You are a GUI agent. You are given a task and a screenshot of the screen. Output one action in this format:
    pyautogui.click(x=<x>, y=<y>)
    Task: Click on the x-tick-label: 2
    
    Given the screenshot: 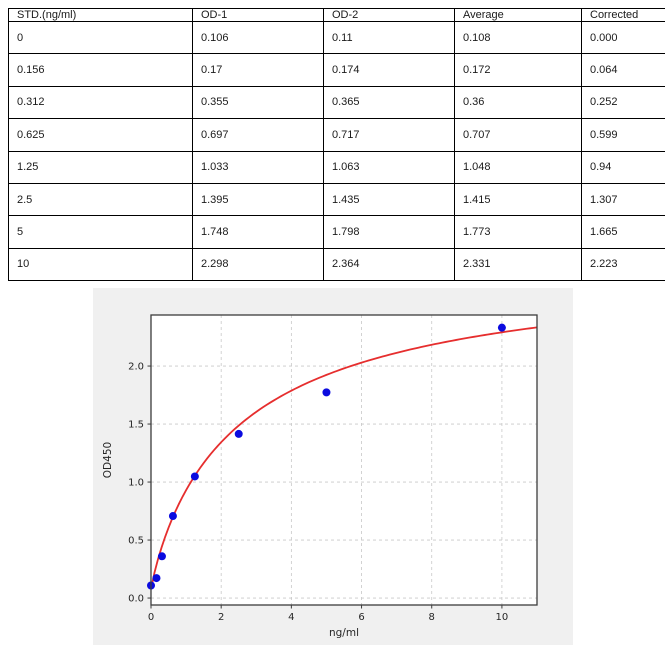 What is the action you would take?
    pyautogui.click(x=221, y=617)
    